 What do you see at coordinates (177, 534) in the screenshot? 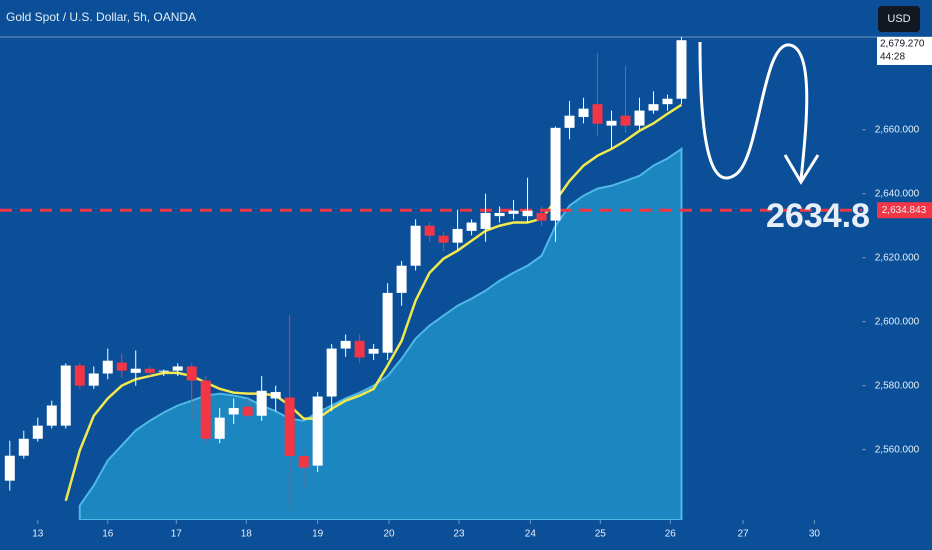
I see `x-tick-label: 17` at bounding box center [177, 534].